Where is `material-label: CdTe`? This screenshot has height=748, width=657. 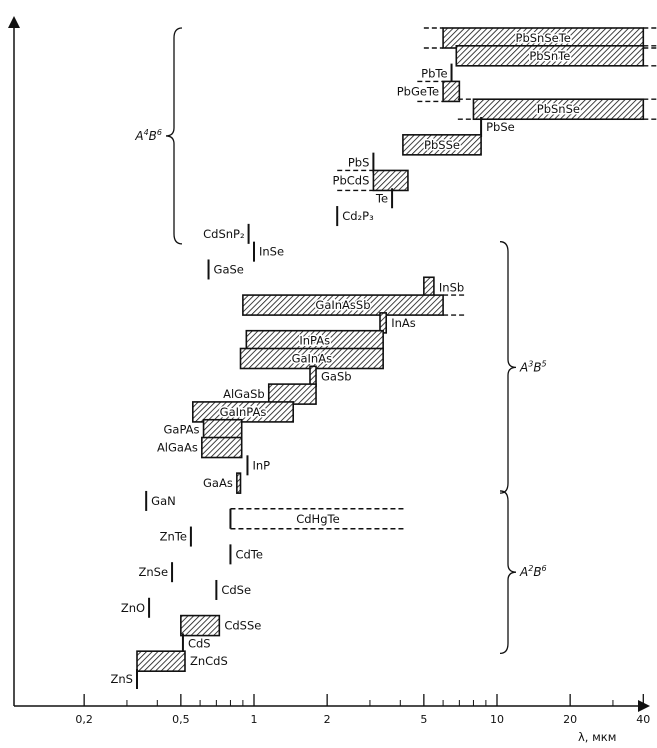 material-label: CdTe is located at coordinates (248, 554).